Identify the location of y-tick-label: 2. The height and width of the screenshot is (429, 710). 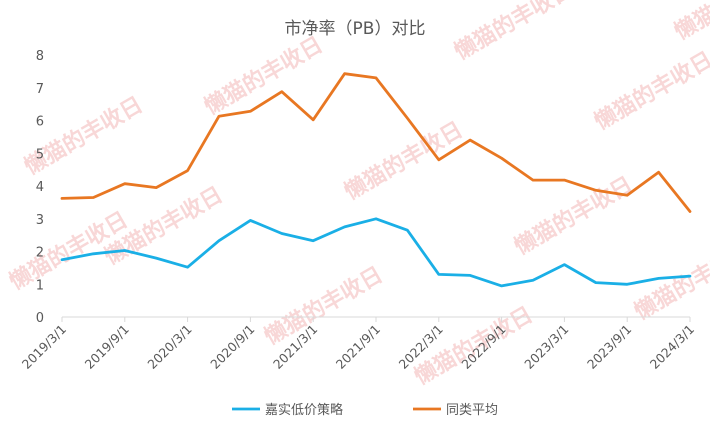
(40, 253).